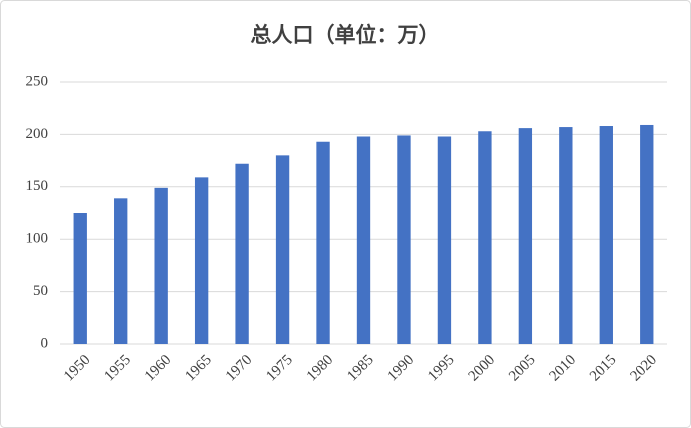 The image size is (691, 428). I want to click on y-tick-label: 50, so click(40, 291).